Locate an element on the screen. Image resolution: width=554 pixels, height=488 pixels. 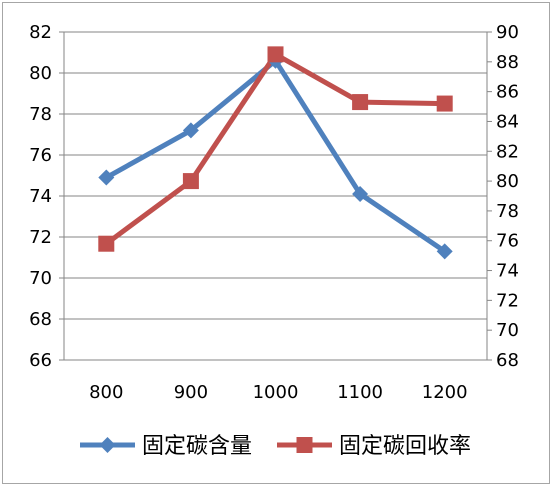
left-axis-ticks: 66 68 70 72 74 76 78 80 82 is located at coordinates (40, 196).